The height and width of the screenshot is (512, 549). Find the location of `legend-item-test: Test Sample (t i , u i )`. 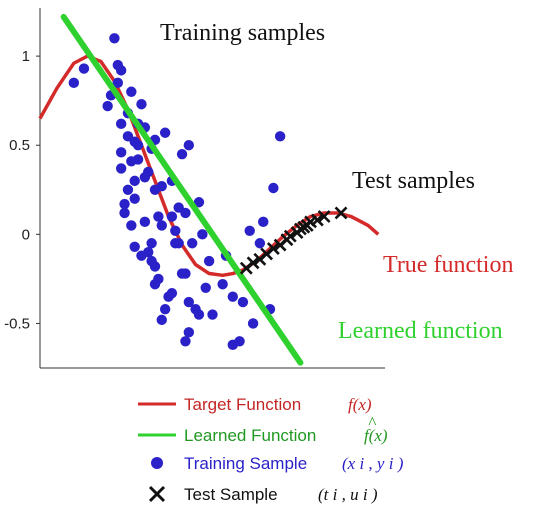

legend-item-test: Test Sample (t i , u i ) is located at coordinates (263, 494).